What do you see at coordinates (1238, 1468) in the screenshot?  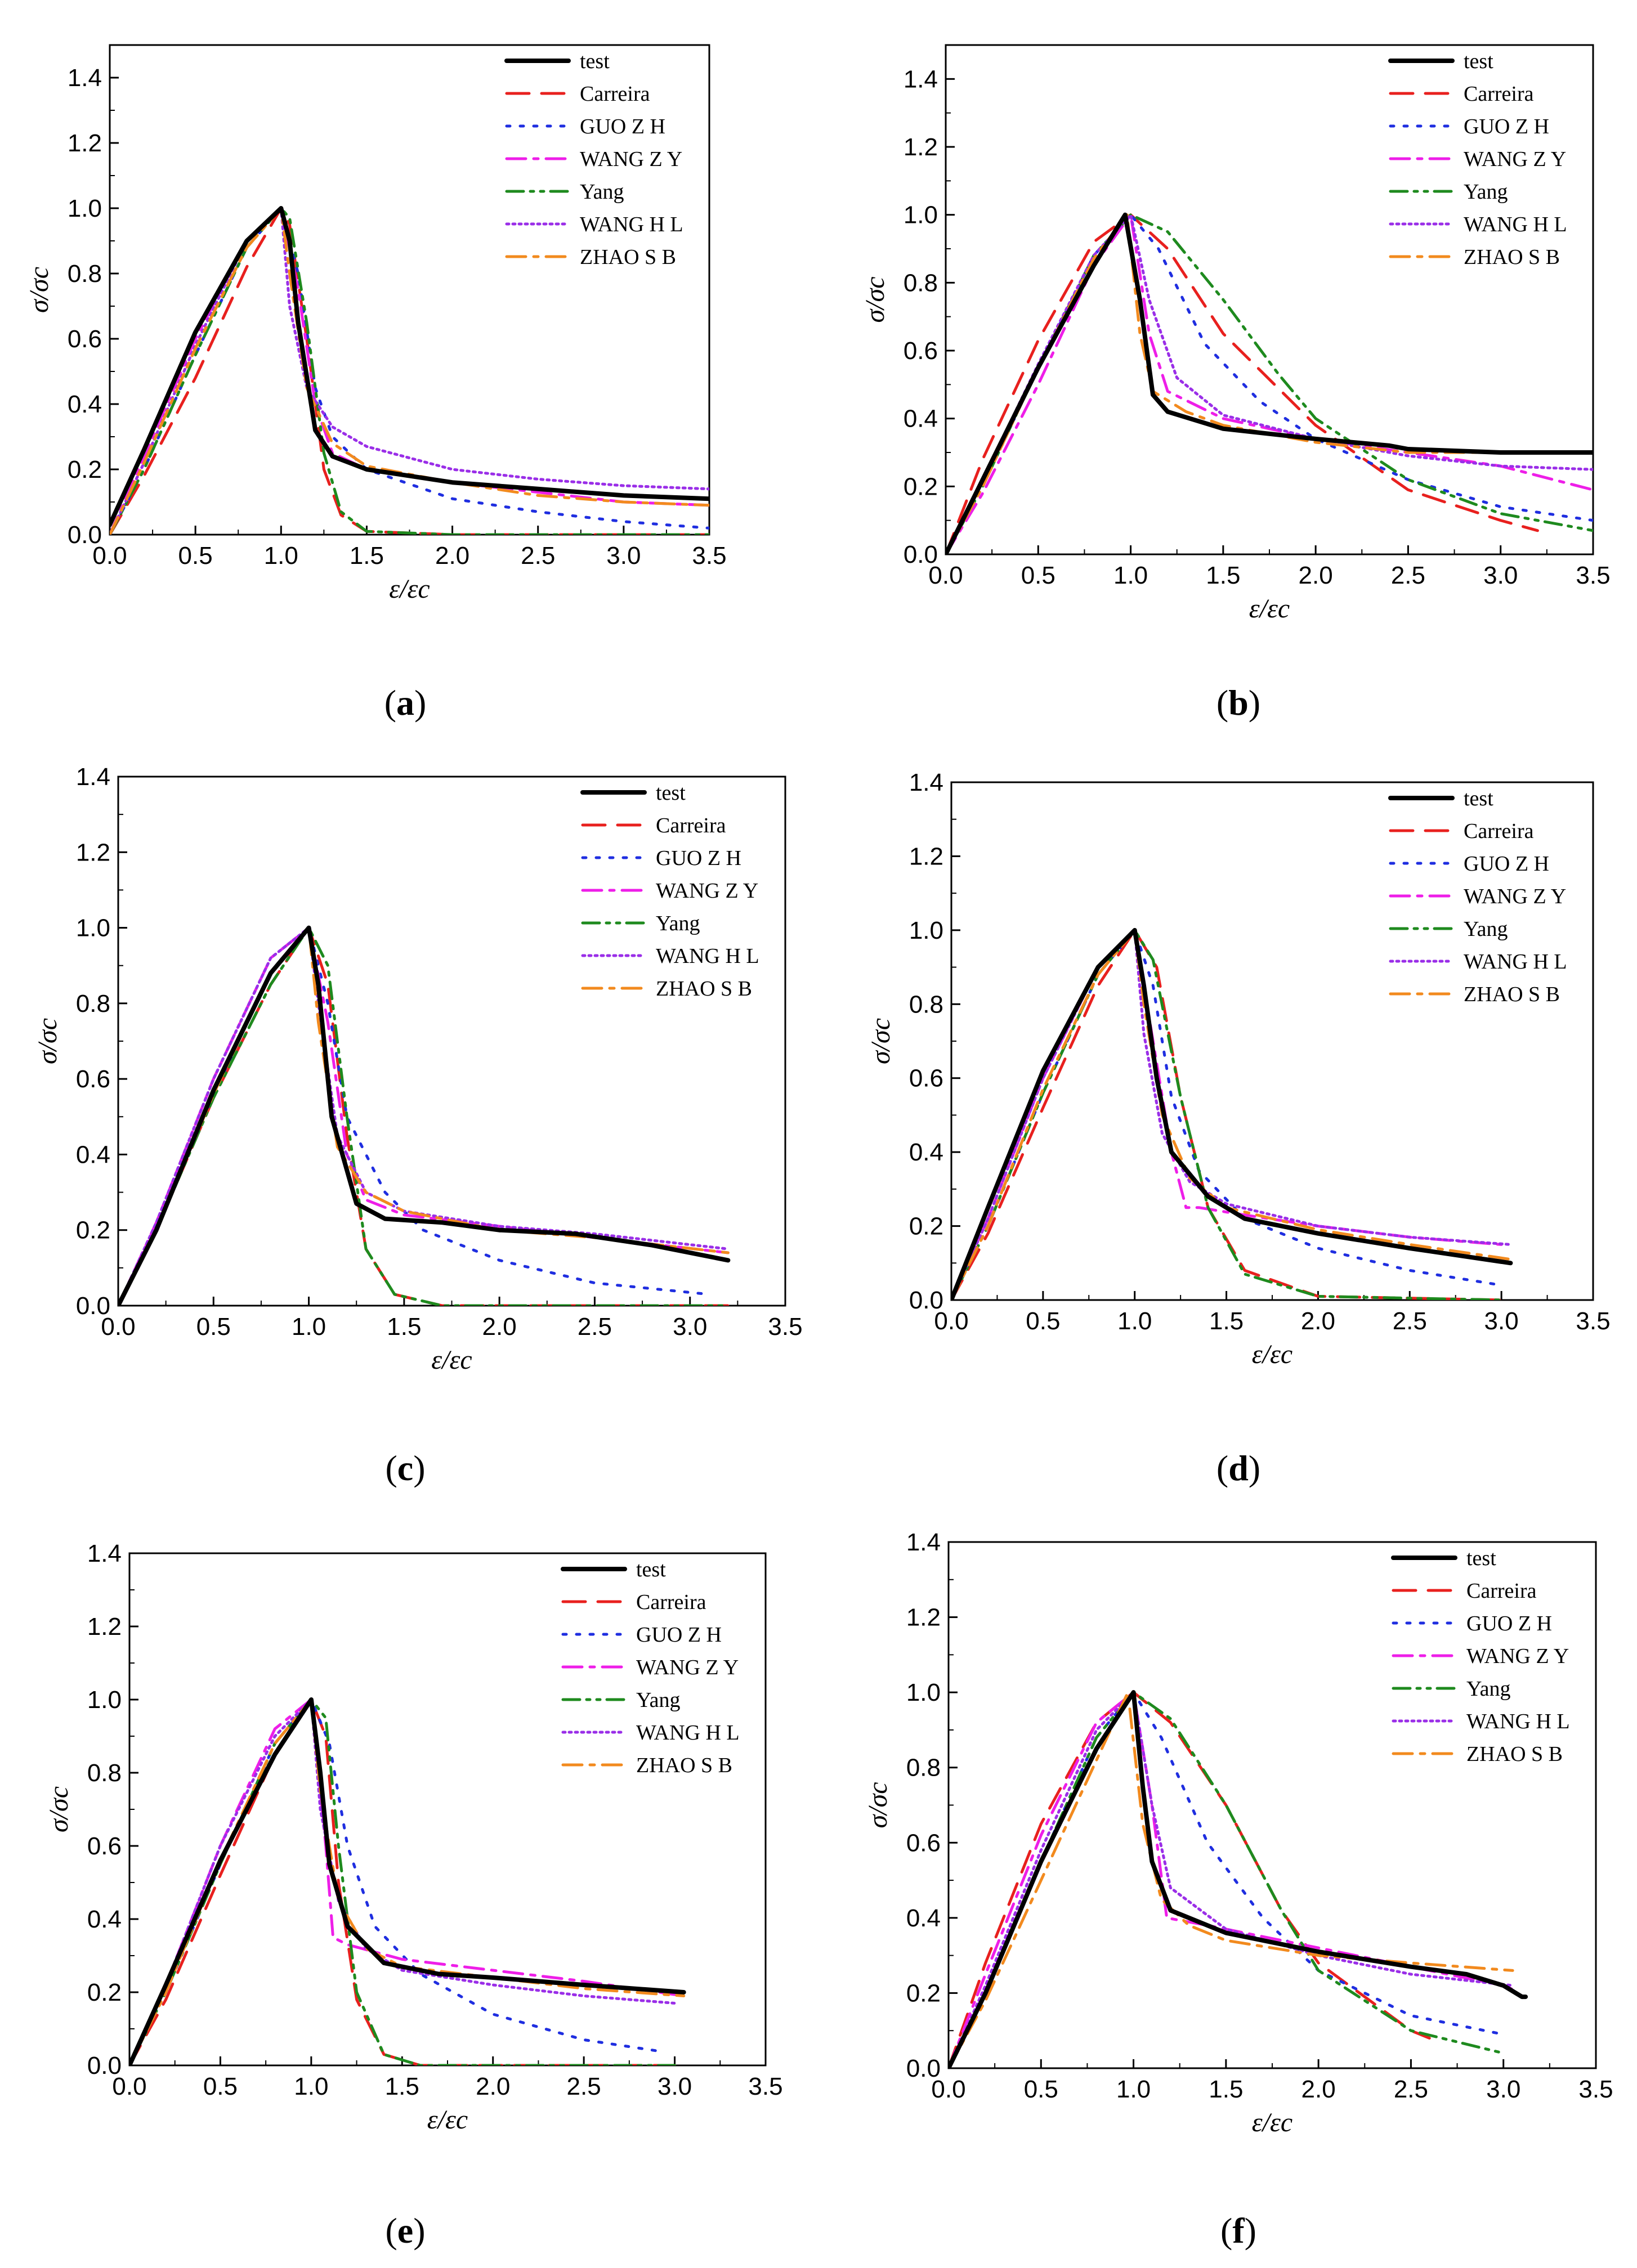 I see `panel-label-d: (d)` at bounding box center [1238, 1468].